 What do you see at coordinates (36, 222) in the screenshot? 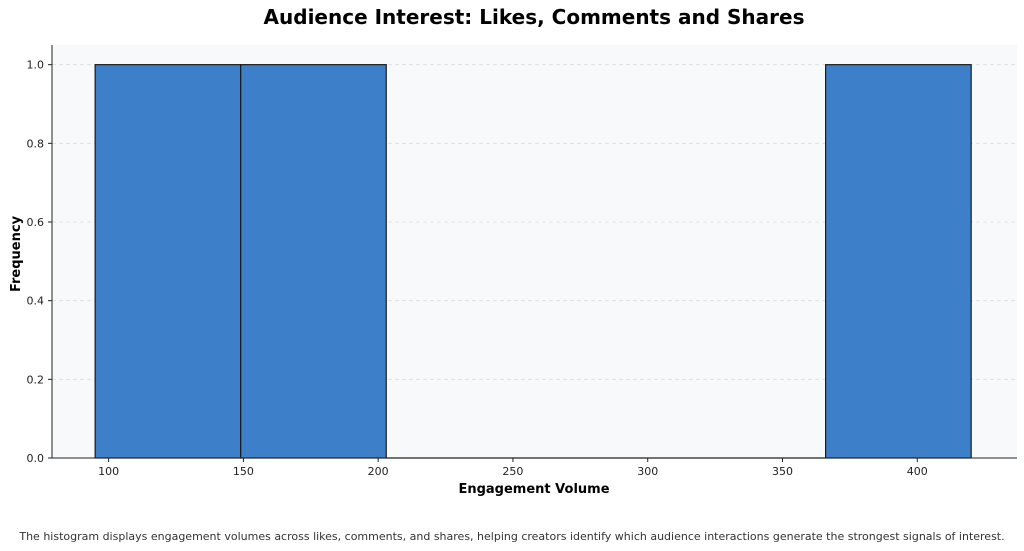
I see `y-tick-label: 0.6` at bounding box center [36, 222].